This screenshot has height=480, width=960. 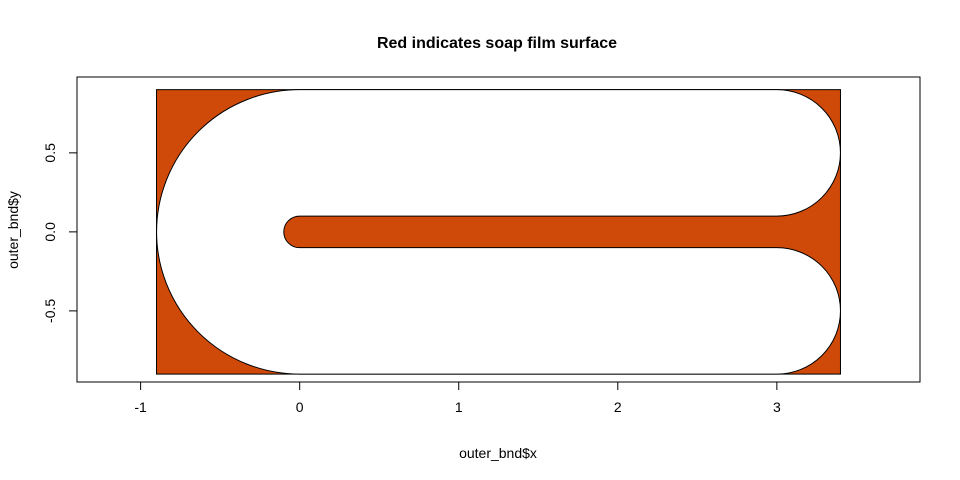 I want to click on y-tick-label: 0.0, so click(x=50, y=232).